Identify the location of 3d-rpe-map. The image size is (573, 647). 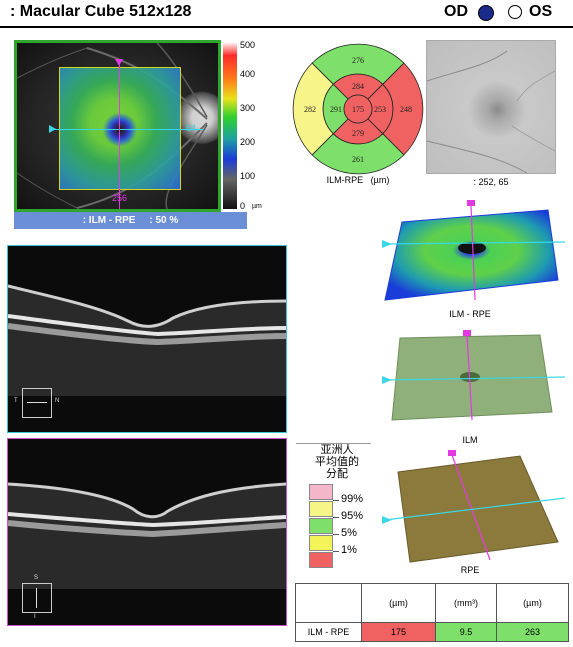
(475, 507).